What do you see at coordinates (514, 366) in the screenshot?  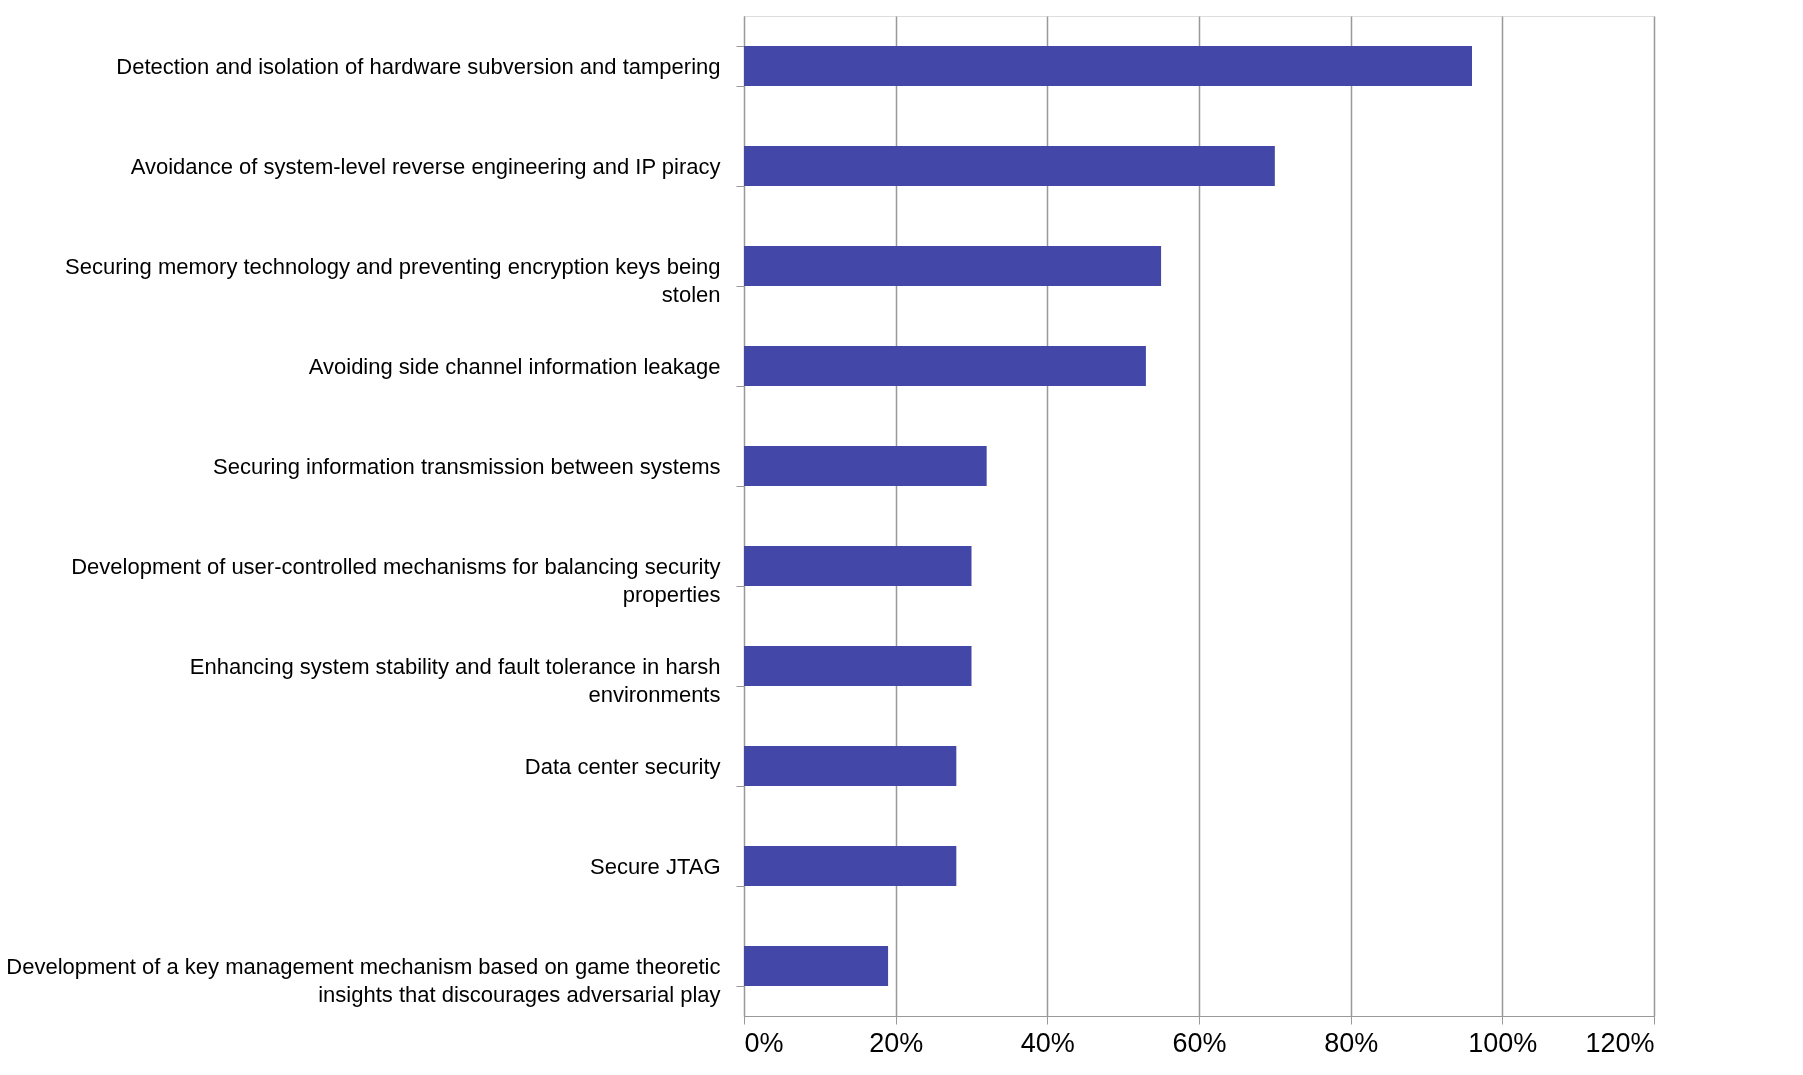 I see `y-tick-label: Avoiding side channel information leakage` at bounding box center [514, 366].